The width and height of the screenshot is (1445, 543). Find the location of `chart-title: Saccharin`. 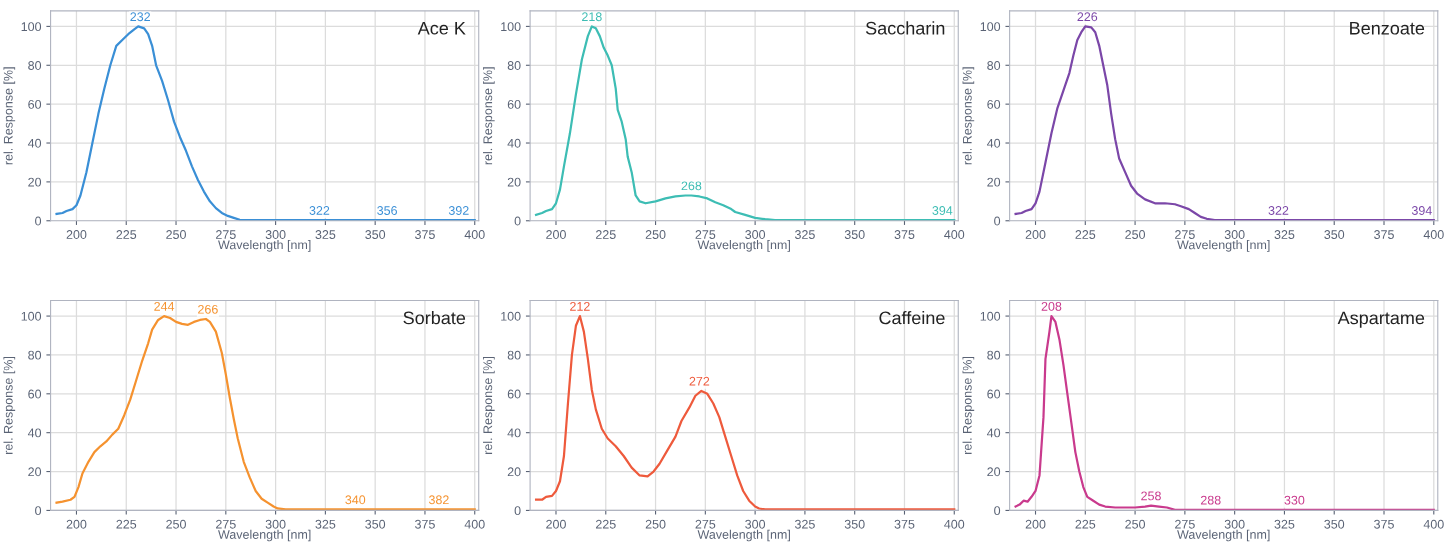

chart-title: Saccharin is located at coordinates (905, 28).